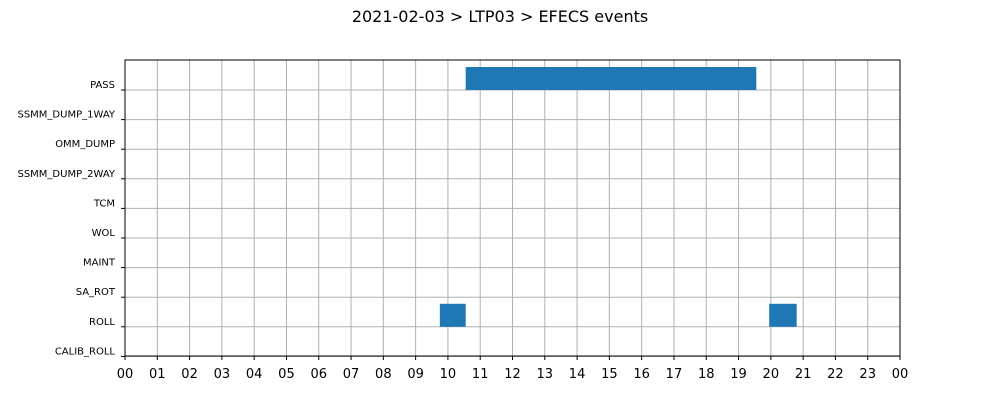 This screenshot has width=1000, height=400. What do you see at coordinates (318, 374) in the screenshot?
I see `x-tick-label: 06` at bounding box center [318, 374].